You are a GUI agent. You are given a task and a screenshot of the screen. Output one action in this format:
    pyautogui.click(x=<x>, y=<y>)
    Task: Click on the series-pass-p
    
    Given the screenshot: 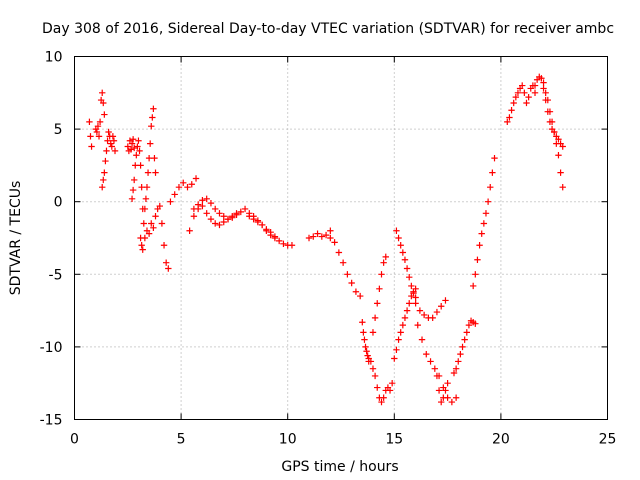 What is the action you would take?
    pyautogui.click(x=365, y=340)
    